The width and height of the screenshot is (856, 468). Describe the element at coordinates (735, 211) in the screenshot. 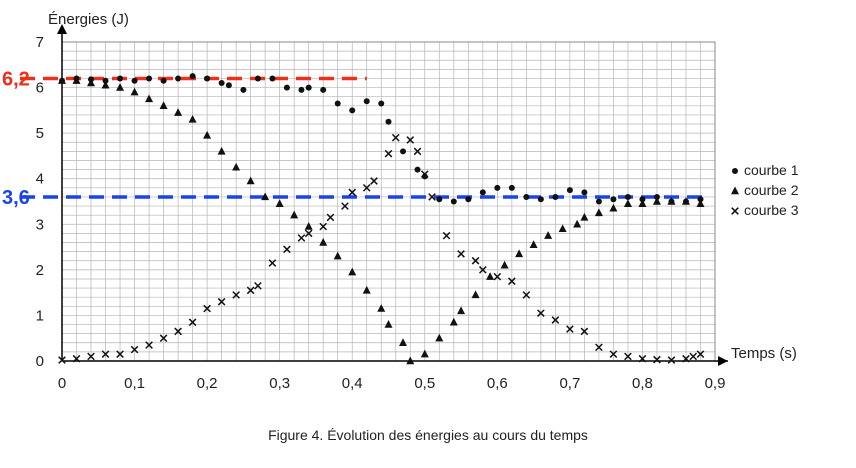

I see `legend-marker` at that location.